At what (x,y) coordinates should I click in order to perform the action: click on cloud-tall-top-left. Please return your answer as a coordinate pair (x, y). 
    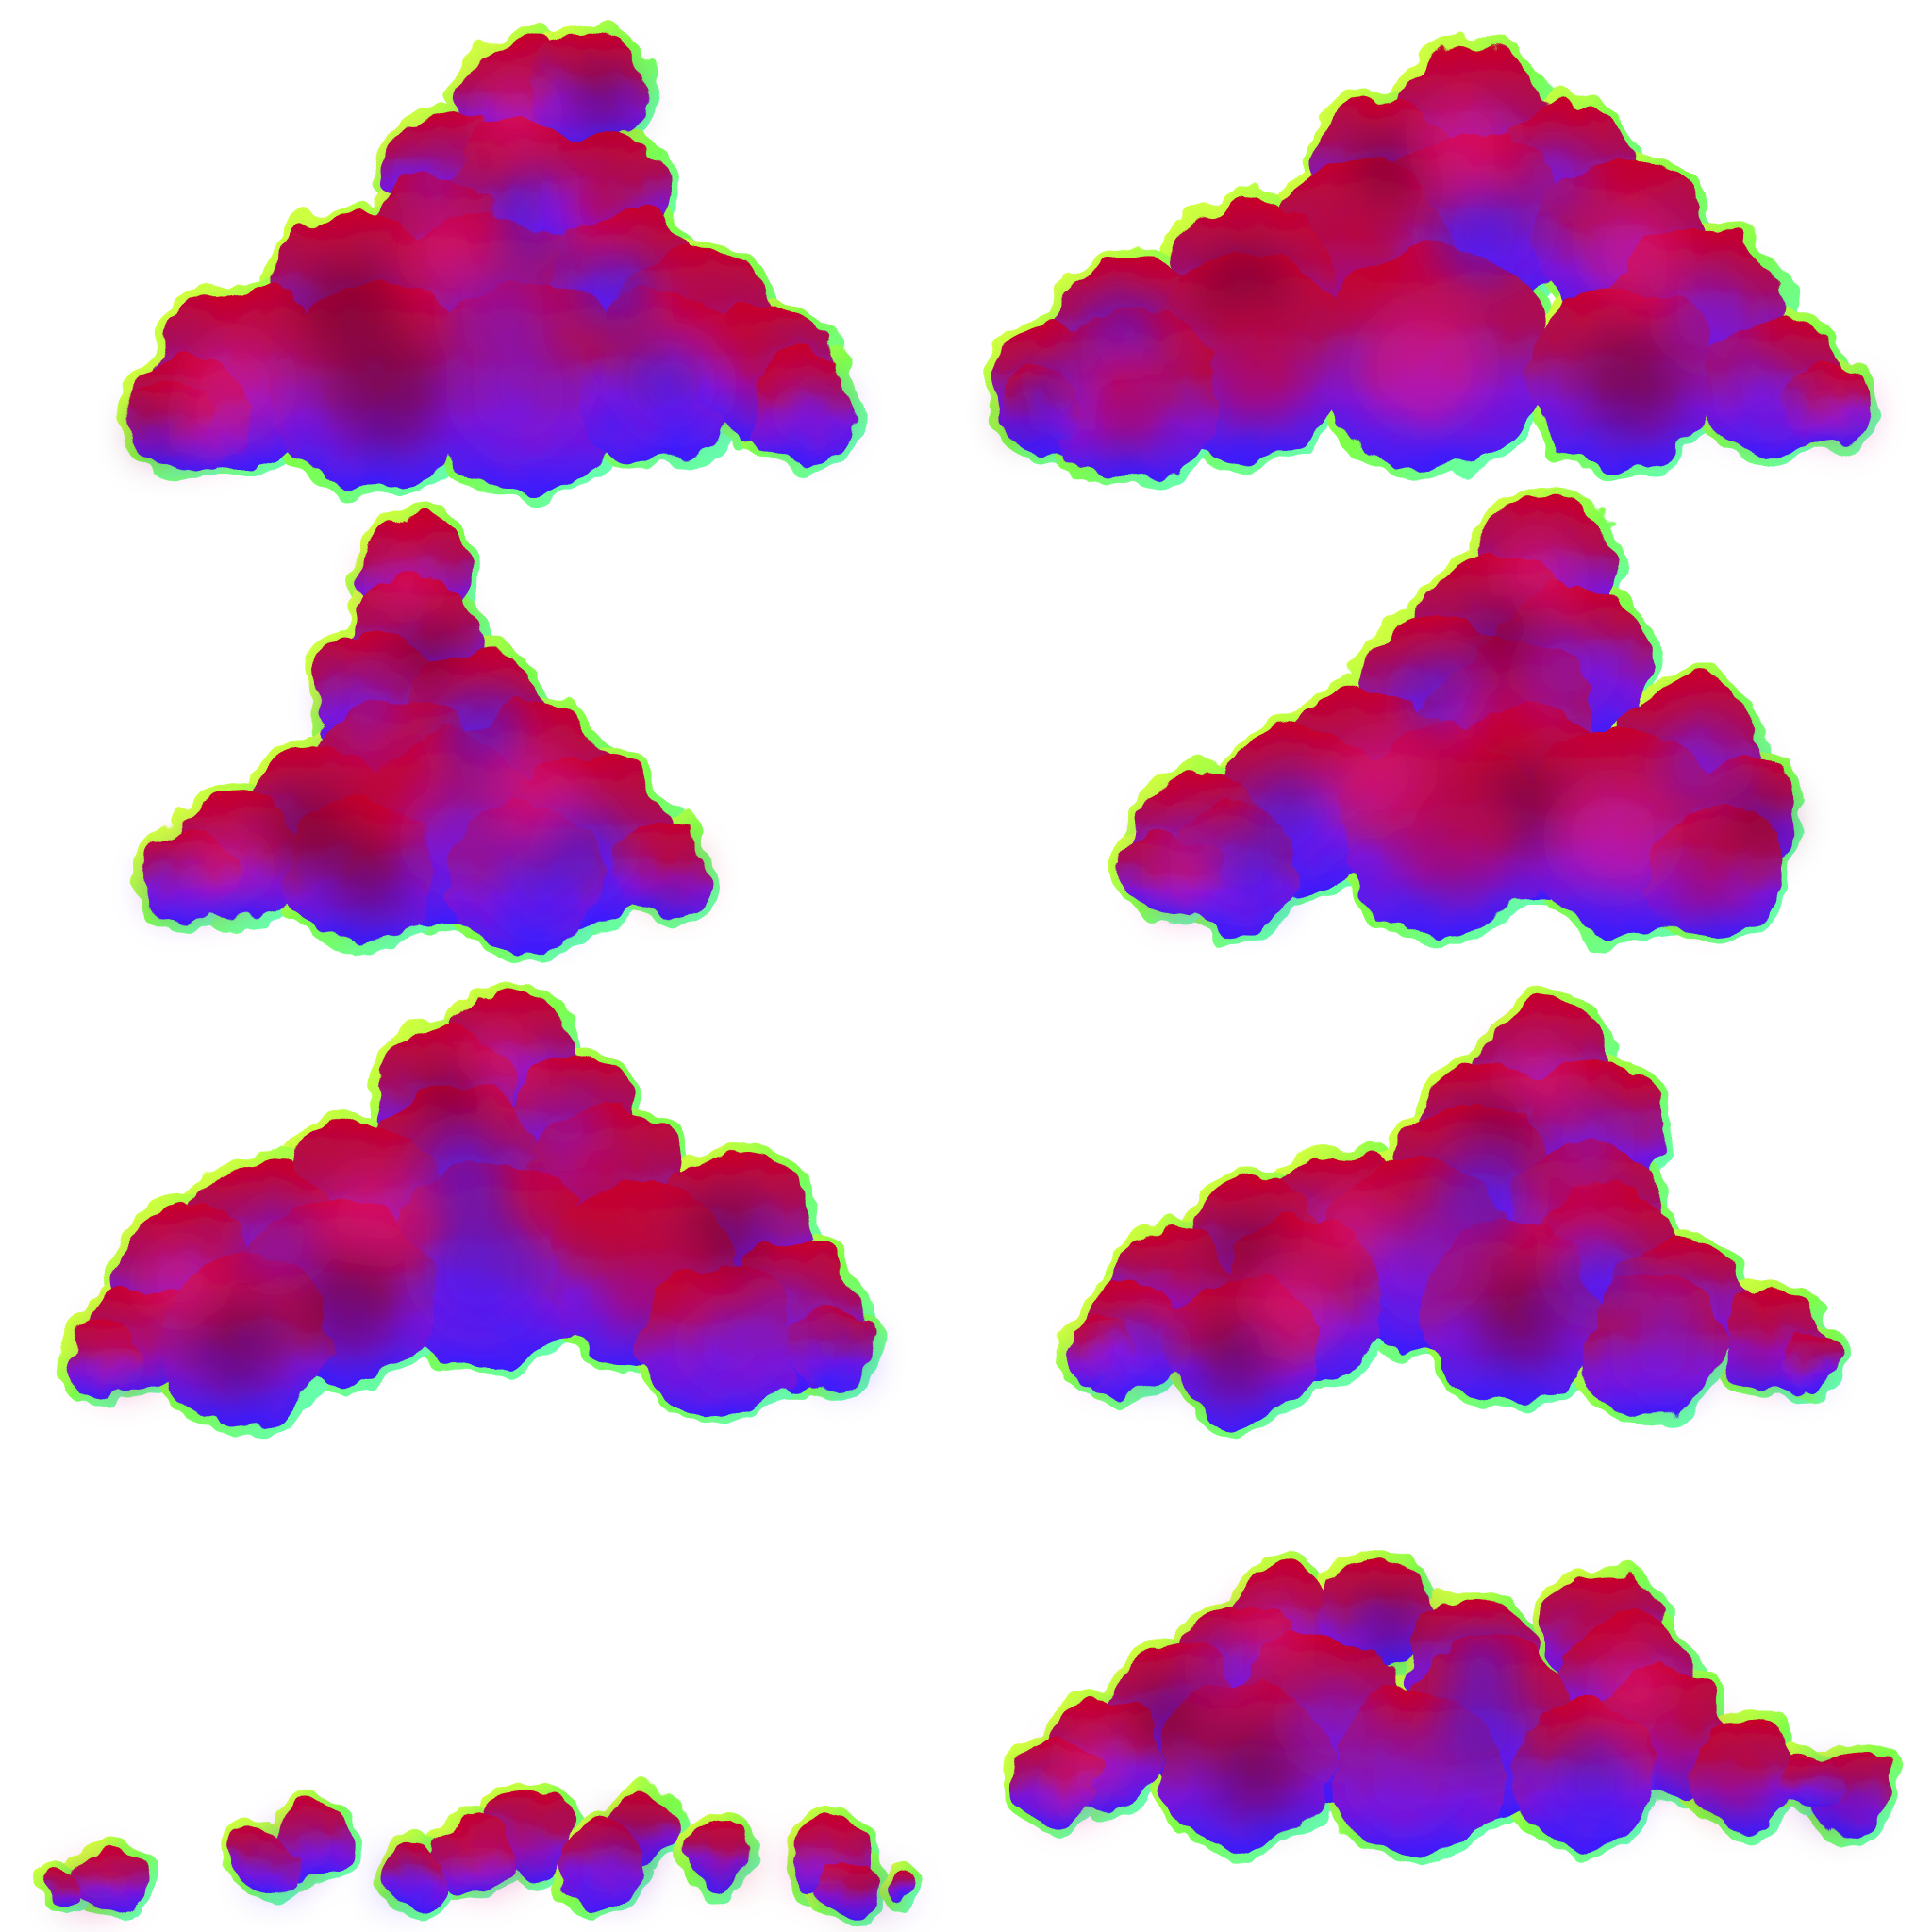
    Looking at the image, I should click on (490, 264).